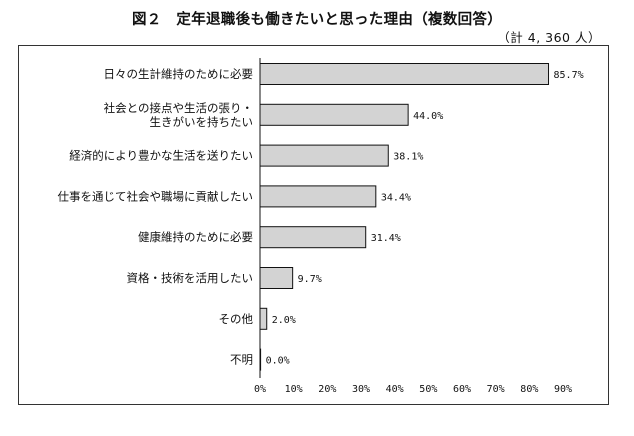  Describe the element at coordinates (408, 157) in the screenshot. I see `data-label: 38.1%` at that location.